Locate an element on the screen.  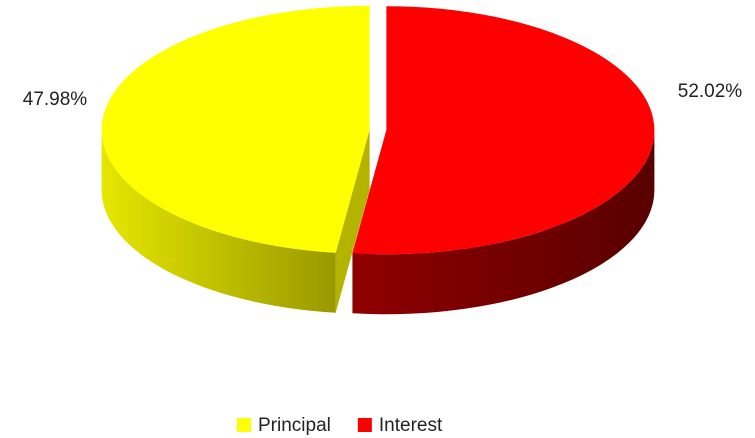
slice-side is located at coordinates (218, 221).